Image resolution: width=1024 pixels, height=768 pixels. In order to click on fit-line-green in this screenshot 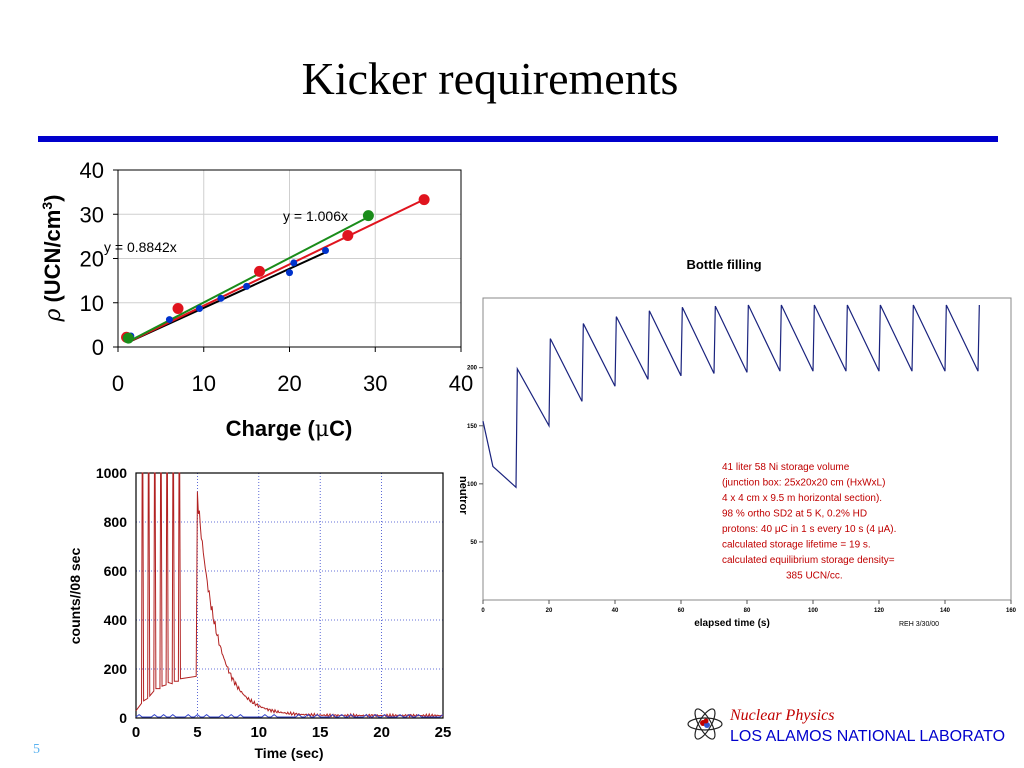, I will do `click(249, 279)`.